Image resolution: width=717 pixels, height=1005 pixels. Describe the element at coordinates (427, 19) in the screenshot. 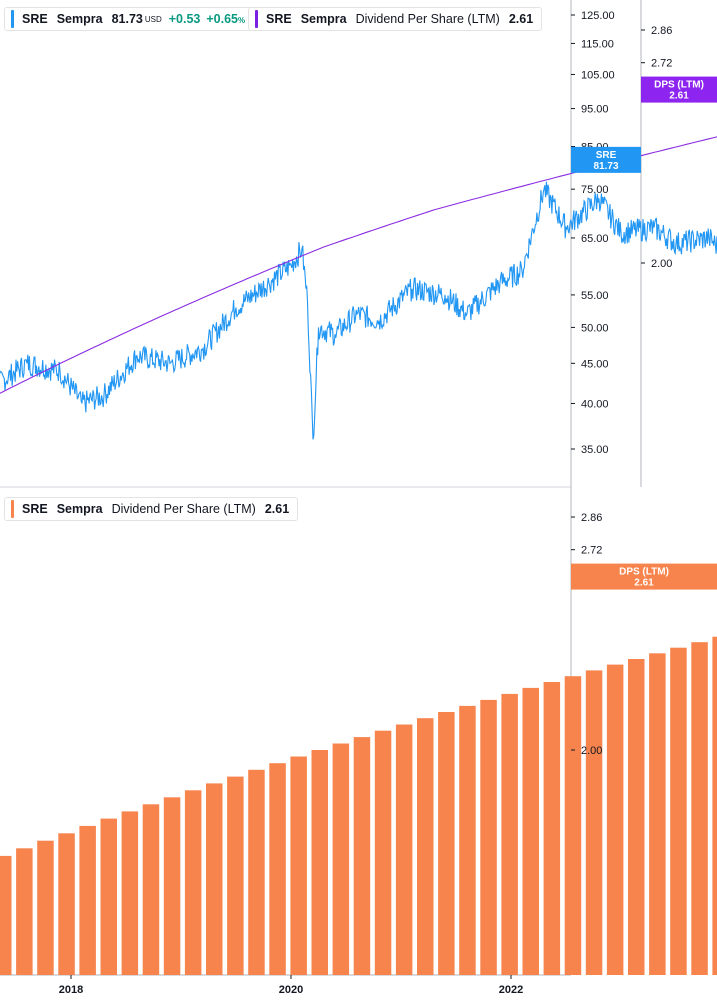

I see `dps-legend-top-label: Dividend Per Share (LTM)` at that location.